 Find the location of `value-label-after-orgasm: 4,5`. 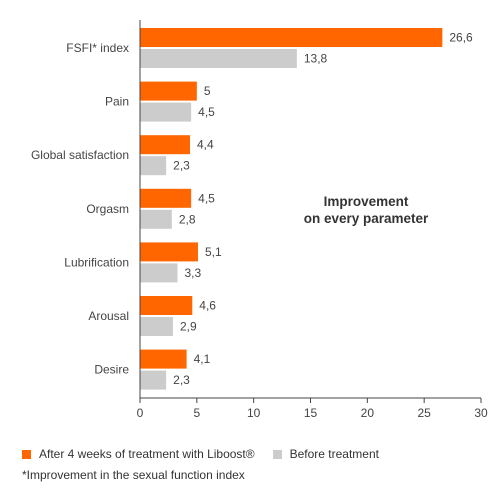

value-label-after-orgasm: 4,5 is located at coordinates (206, 198).